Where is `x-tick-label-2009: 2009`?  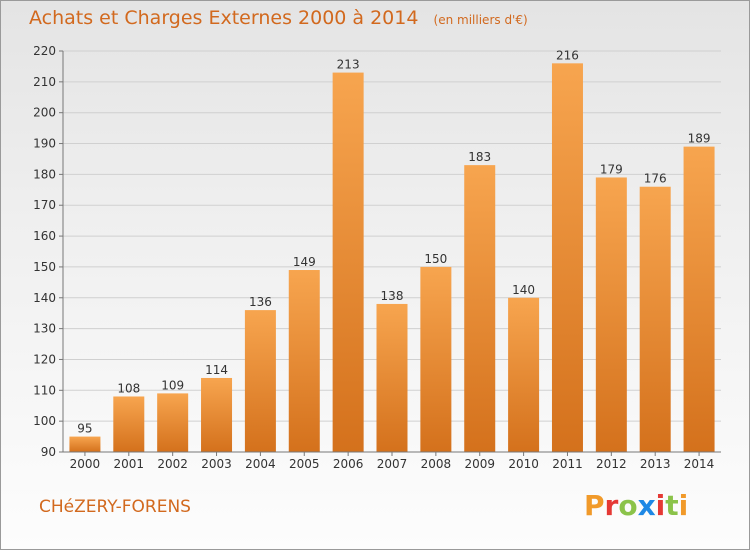
x-tick-label-2009: 2009 is located at coordinates (479, 464).